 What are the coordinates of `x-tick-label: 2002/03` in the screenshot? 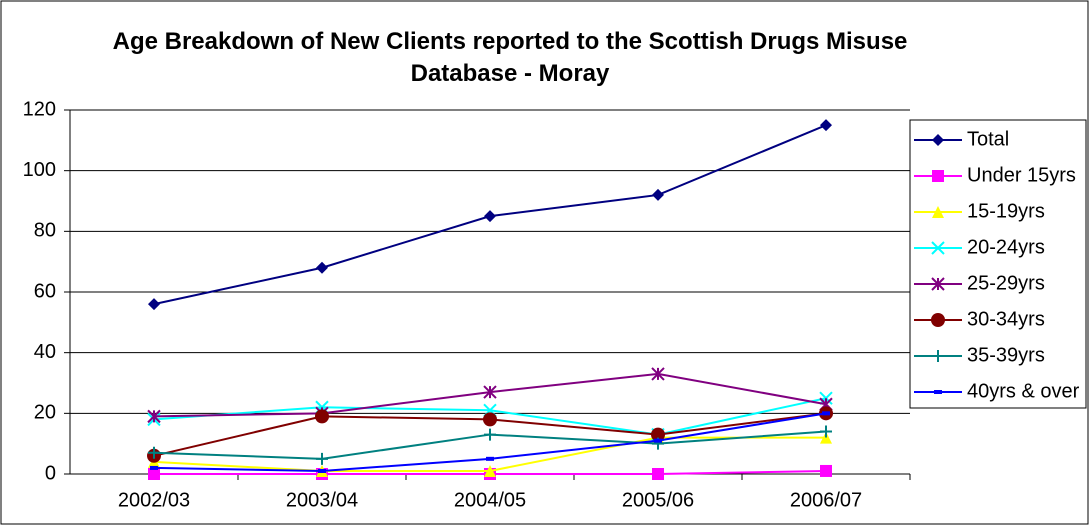 It's located at (154, 500).